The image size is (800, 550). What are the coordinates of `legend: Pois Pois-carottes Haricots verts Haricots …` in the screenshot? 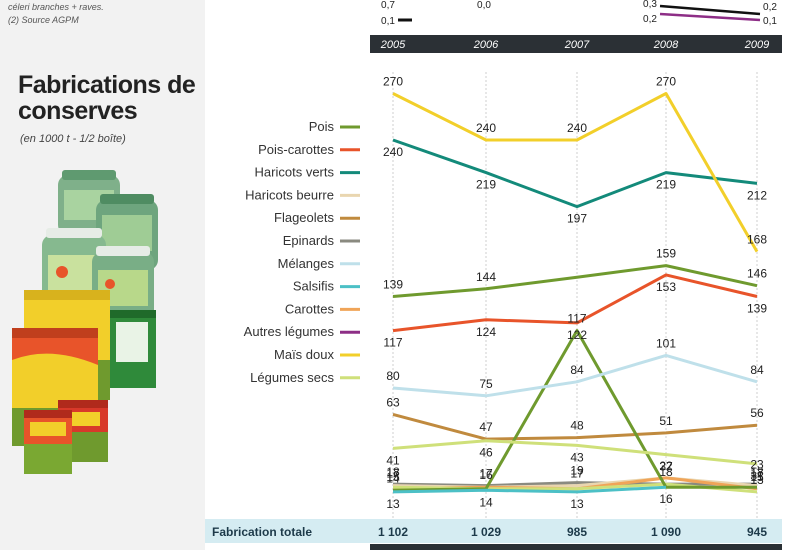 It's located at (302, 252).